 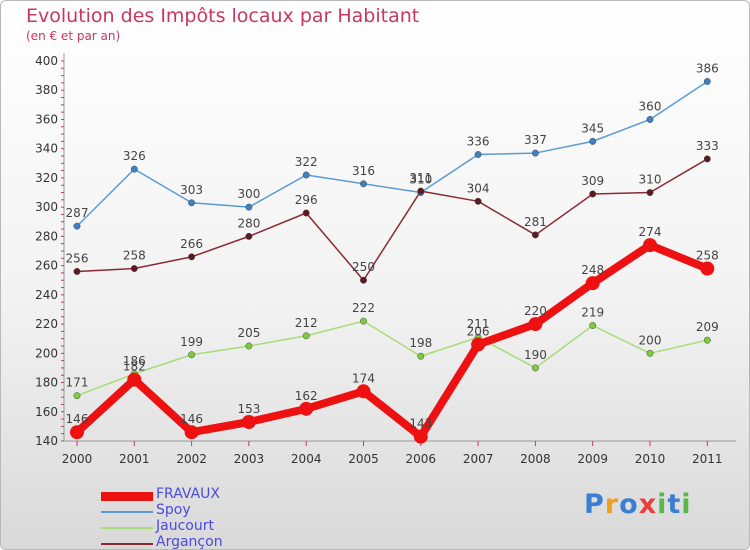 What do you see at coordinates (707, 459) in the screenshot?
I see `x-tick-label: 2011` at bounding box center [707, 459].